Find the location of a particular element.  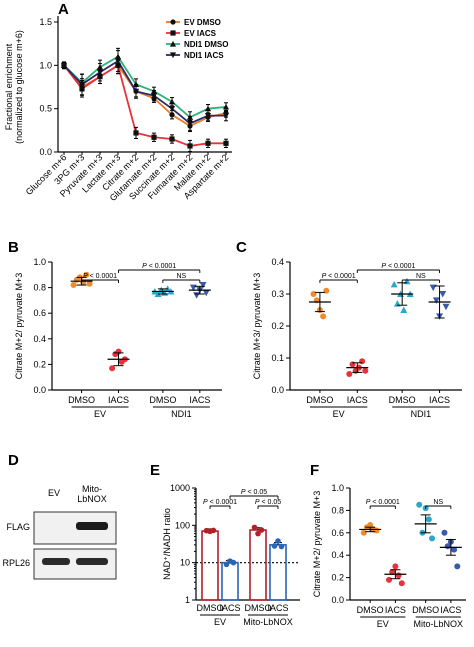

panel-letter-f: F is located at coordinates (314, 470).